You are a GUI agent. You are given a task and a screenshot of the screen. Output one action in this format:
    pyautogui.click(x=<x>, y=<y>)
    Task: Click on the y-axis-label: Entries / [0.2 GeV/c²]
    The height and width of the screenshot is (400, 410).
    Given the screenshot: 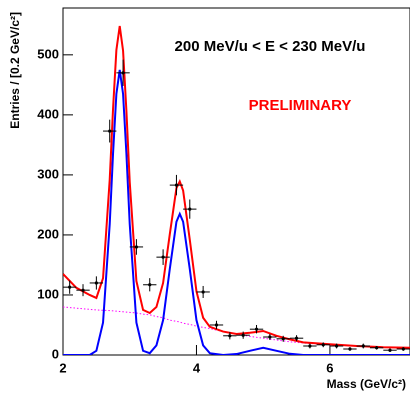 What is the action you would take?
    pyautogui.click(x=15, y=70)
    